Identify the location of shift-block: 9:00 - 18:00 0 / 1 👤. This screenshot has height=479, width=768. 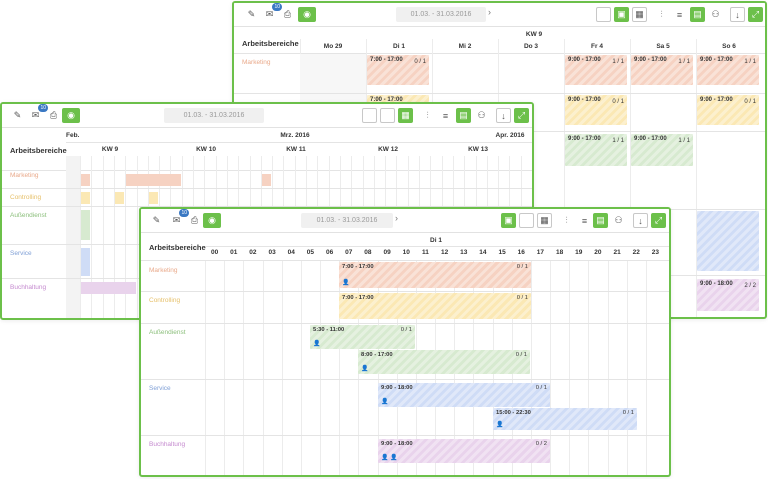
(464, 395).